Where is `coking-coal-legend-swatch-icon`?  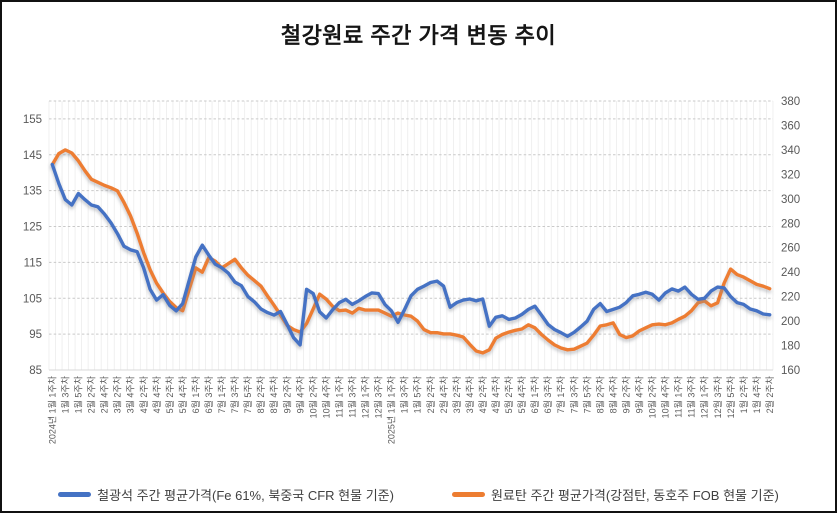 coking-coal-legend-swatch-icon is located at coordinates (468, 494).